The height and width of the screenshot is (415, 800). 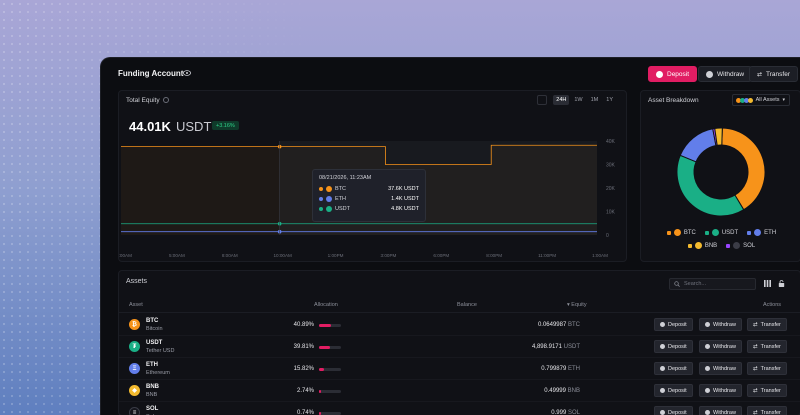 What do you see at coordinates (369, 189) in the screenshot?
I see `tooltip-row-btc: BTC 37.6K USDT` at bounding box center [369, 189].